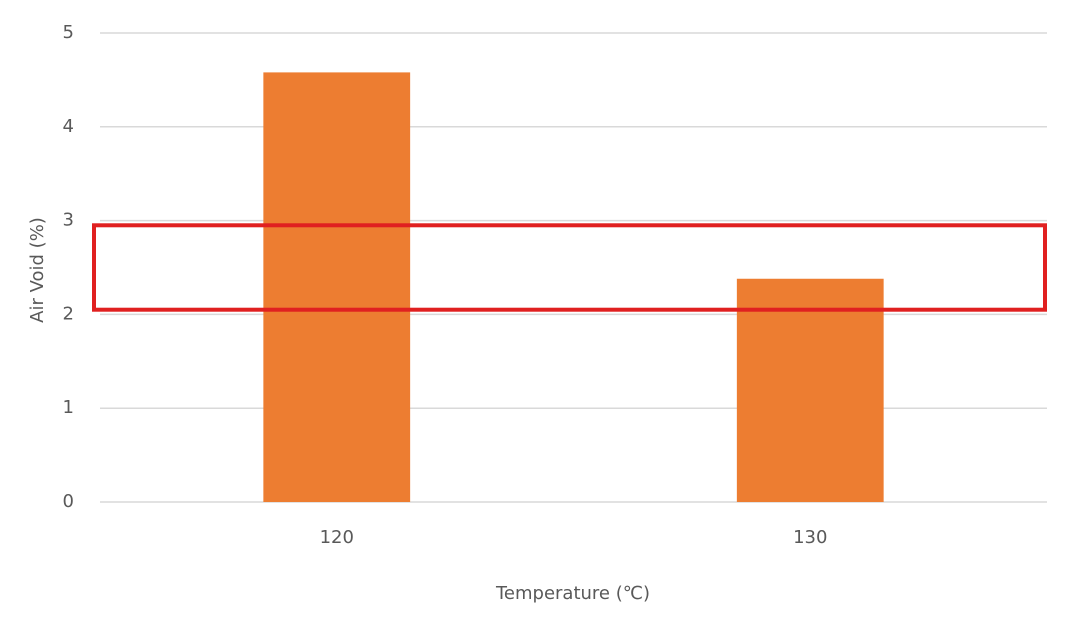 This screenshot has width=1074, height=633. I want to click on x-tick-label: 130, so click(810, 537).